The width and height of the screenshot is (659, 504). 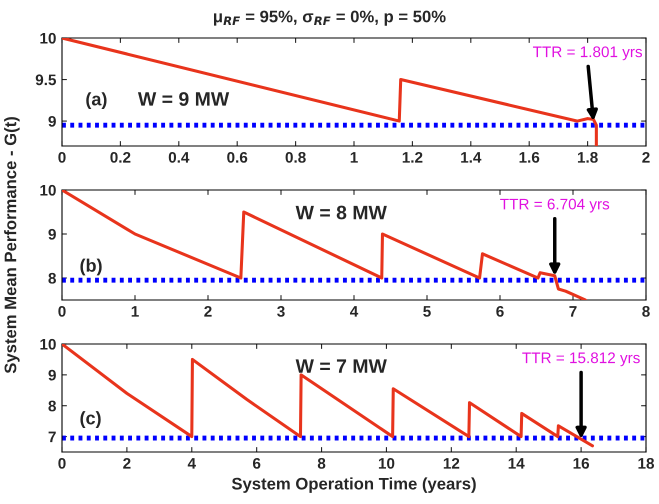 I want to click on x-tick-label: 0.4, so click(x=179, y=157).